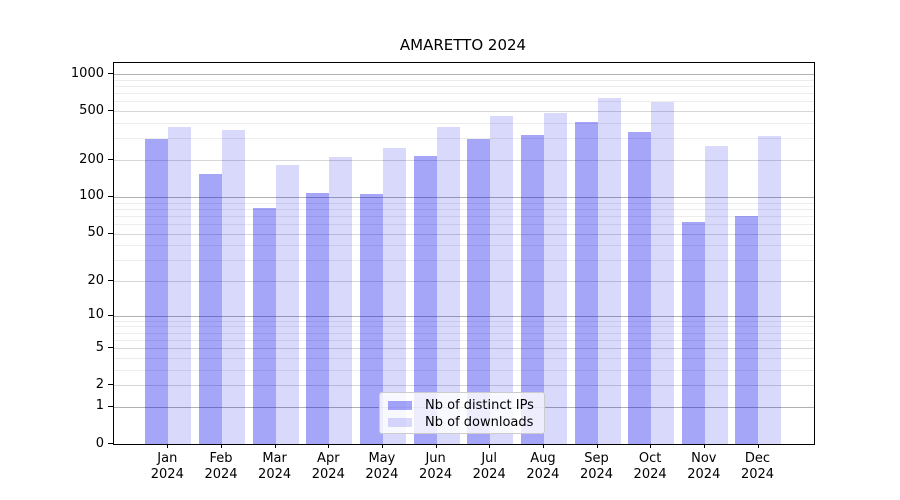 The width and height of the screenshot is (900, 500). Describe the element at coordinates (757, 466) in the screenshot. I see `x-tick-label: Dec 2024` at that location.